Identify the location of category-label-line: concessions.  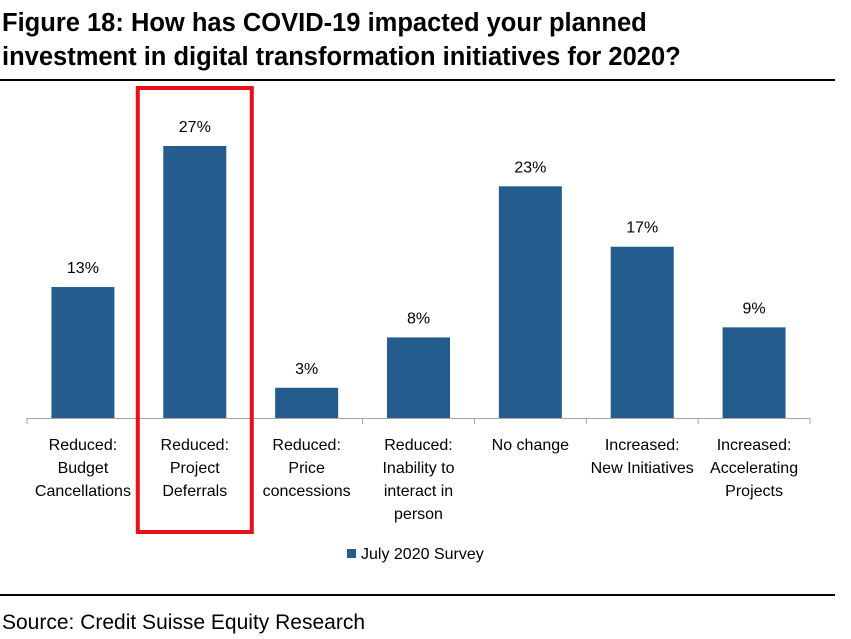
(307, 491).